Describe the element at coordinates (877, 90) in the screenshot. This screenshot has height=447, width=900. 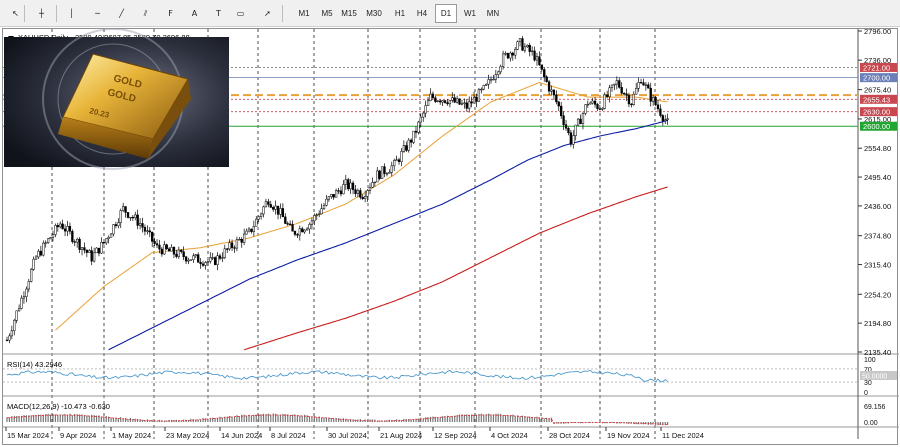
I see `y-tick-label: 2675.40` at that location.